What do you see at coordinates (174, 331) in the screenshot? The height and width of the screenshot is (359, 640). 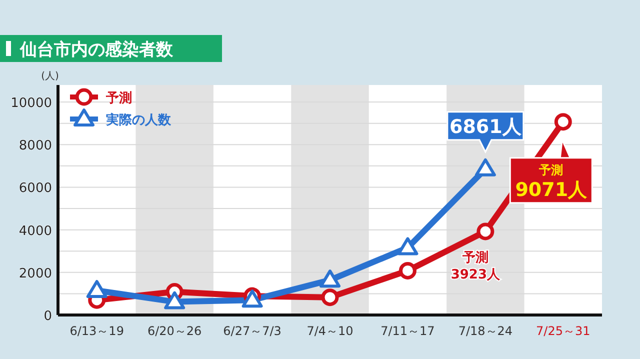 I see `x-tick-label: 6/20～26` at bounding box center [174, 331].